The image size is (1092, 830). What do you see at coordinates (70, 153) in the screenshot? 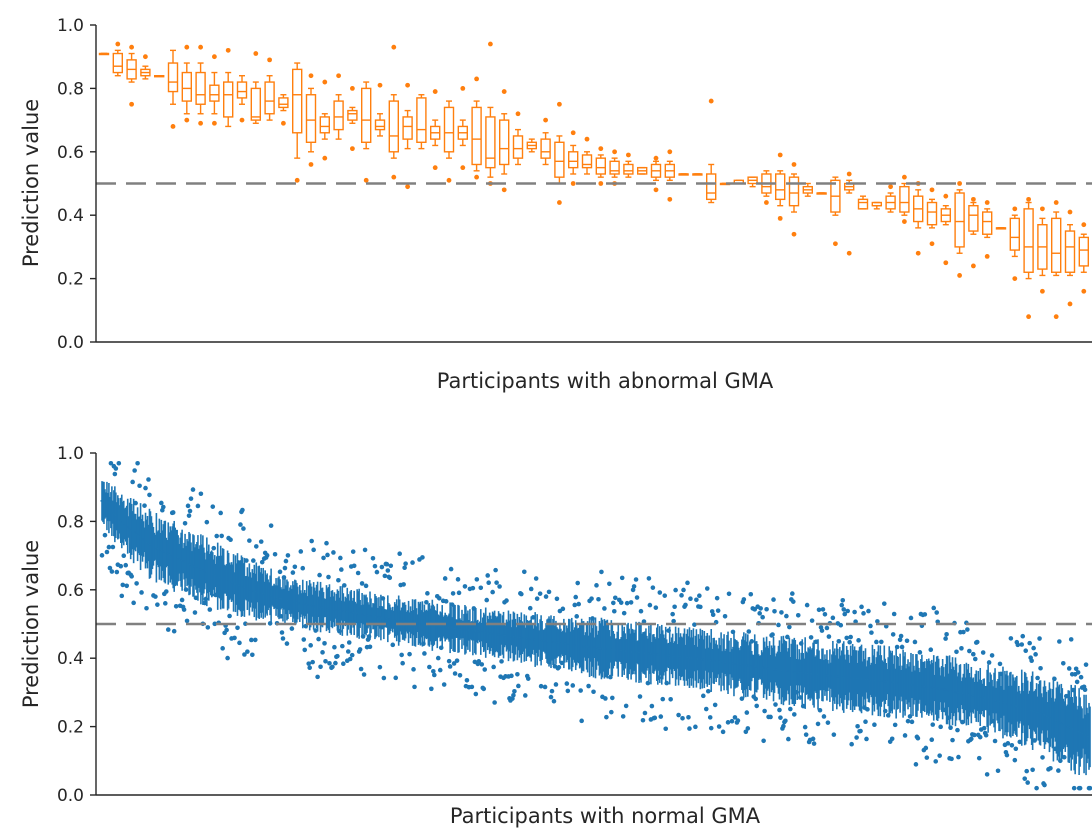
I see `y-tick-label: 0.6` at bounding box center [70, 153].